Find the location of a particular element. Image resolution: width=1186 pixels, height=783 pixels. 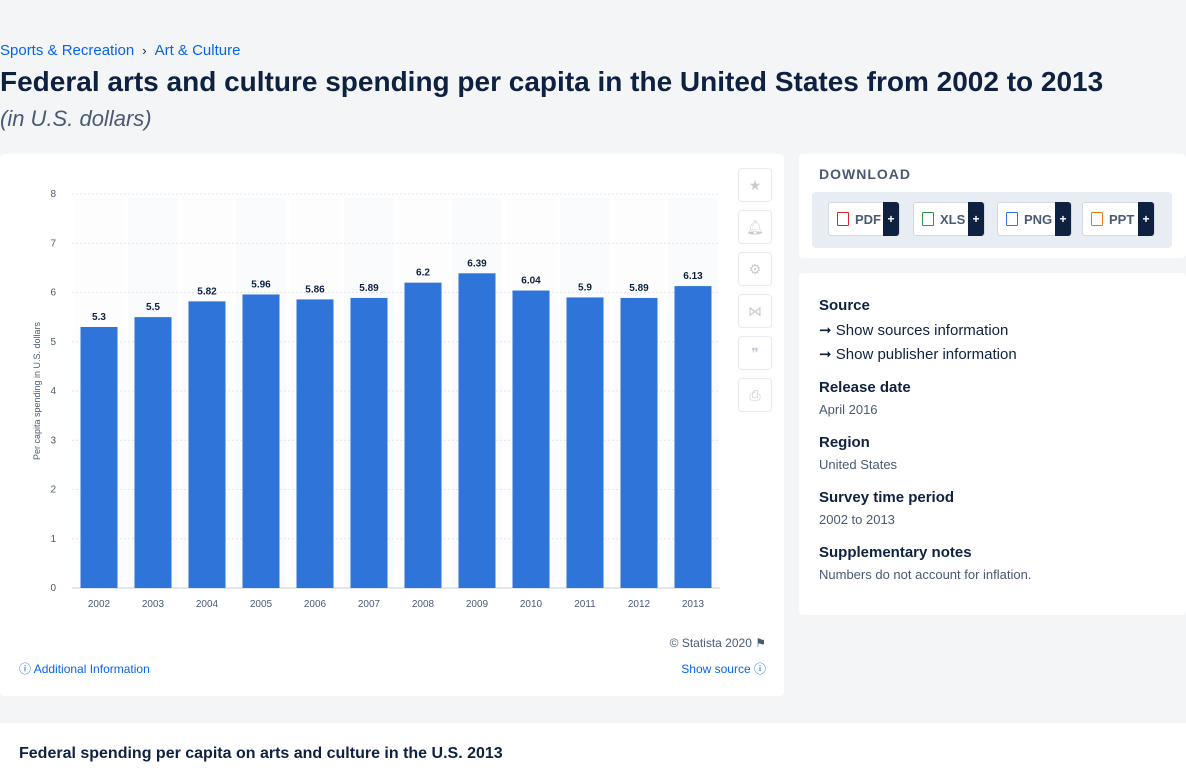

data-label: 6.2 is located at coordinates (423, 273).